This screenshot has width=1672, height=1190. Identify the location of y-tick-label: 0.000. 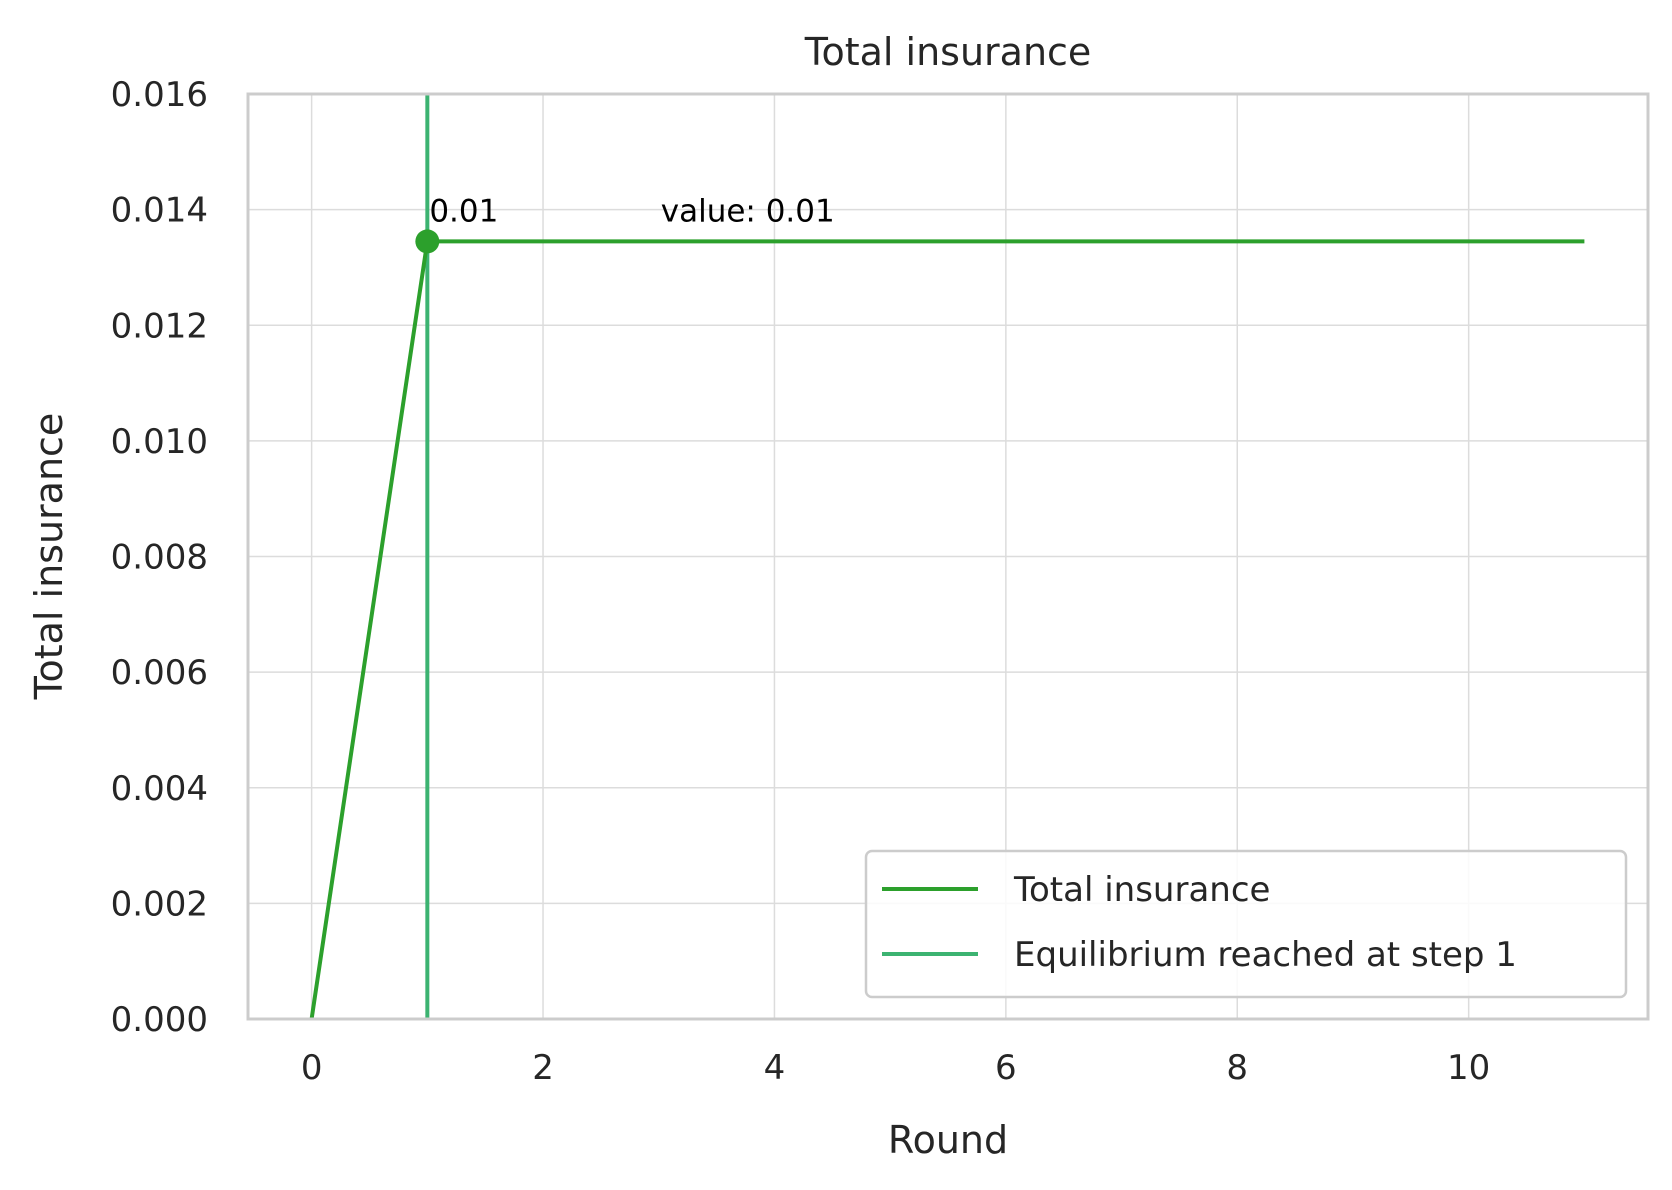
(159, 1020).